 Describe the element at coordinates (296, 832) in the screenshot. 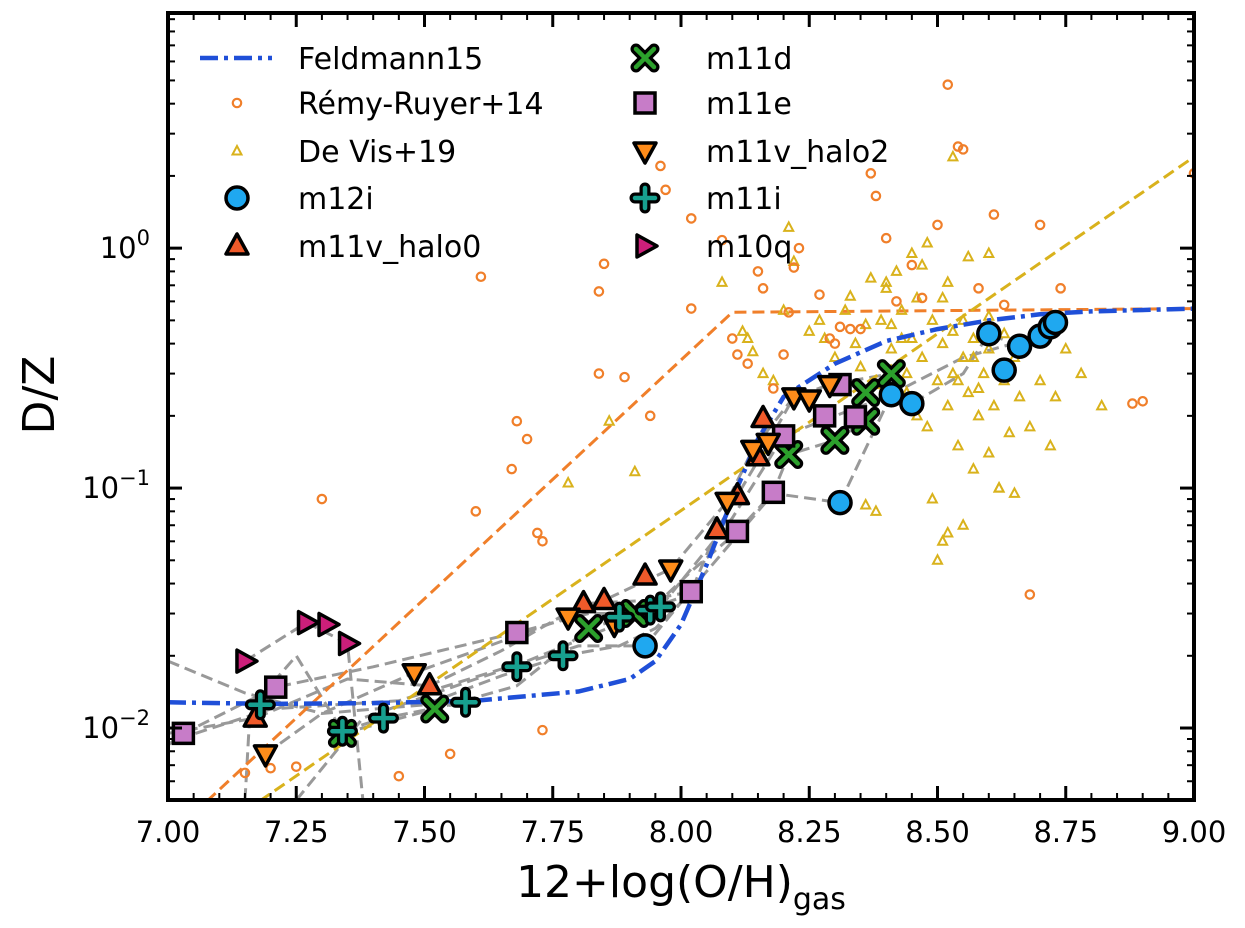

I see `x-tick-label: 7.25` at that location.